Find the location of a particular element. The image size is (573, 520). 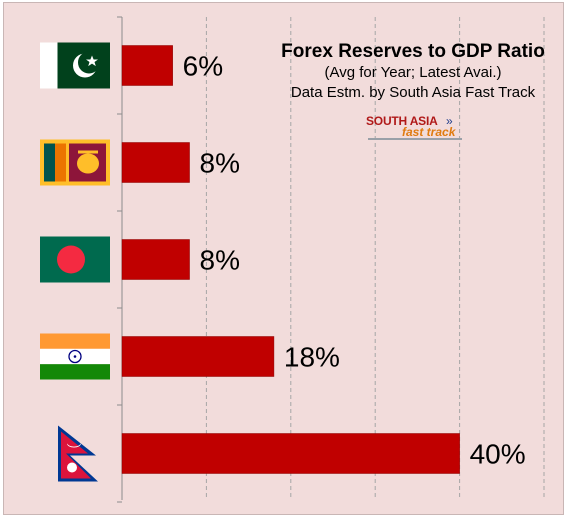

star is located at coordinates (92, 61).